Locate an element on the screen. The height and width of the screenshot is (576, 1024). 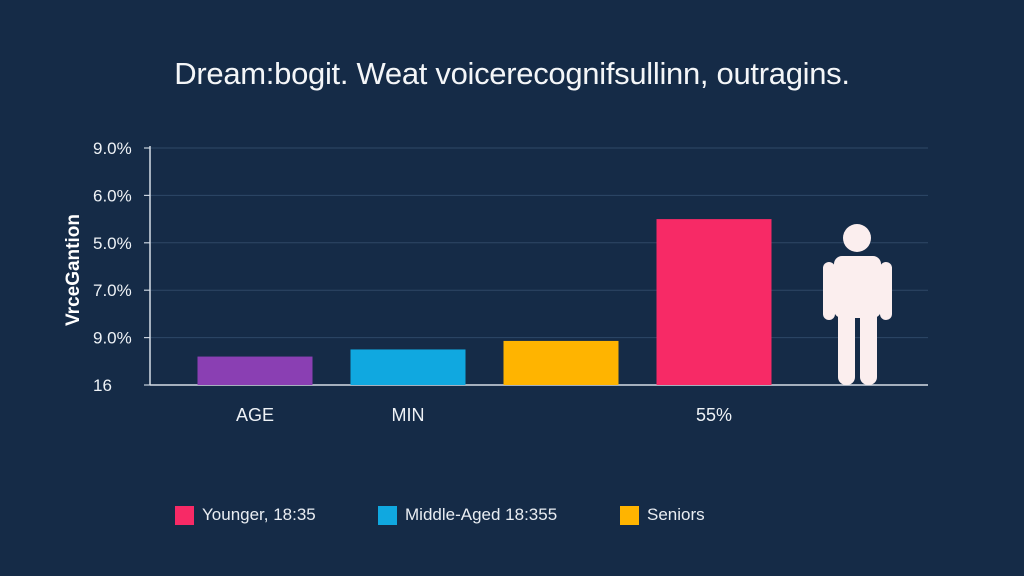
y-tick-label: 7.0% is located at coordinates (112, 290).